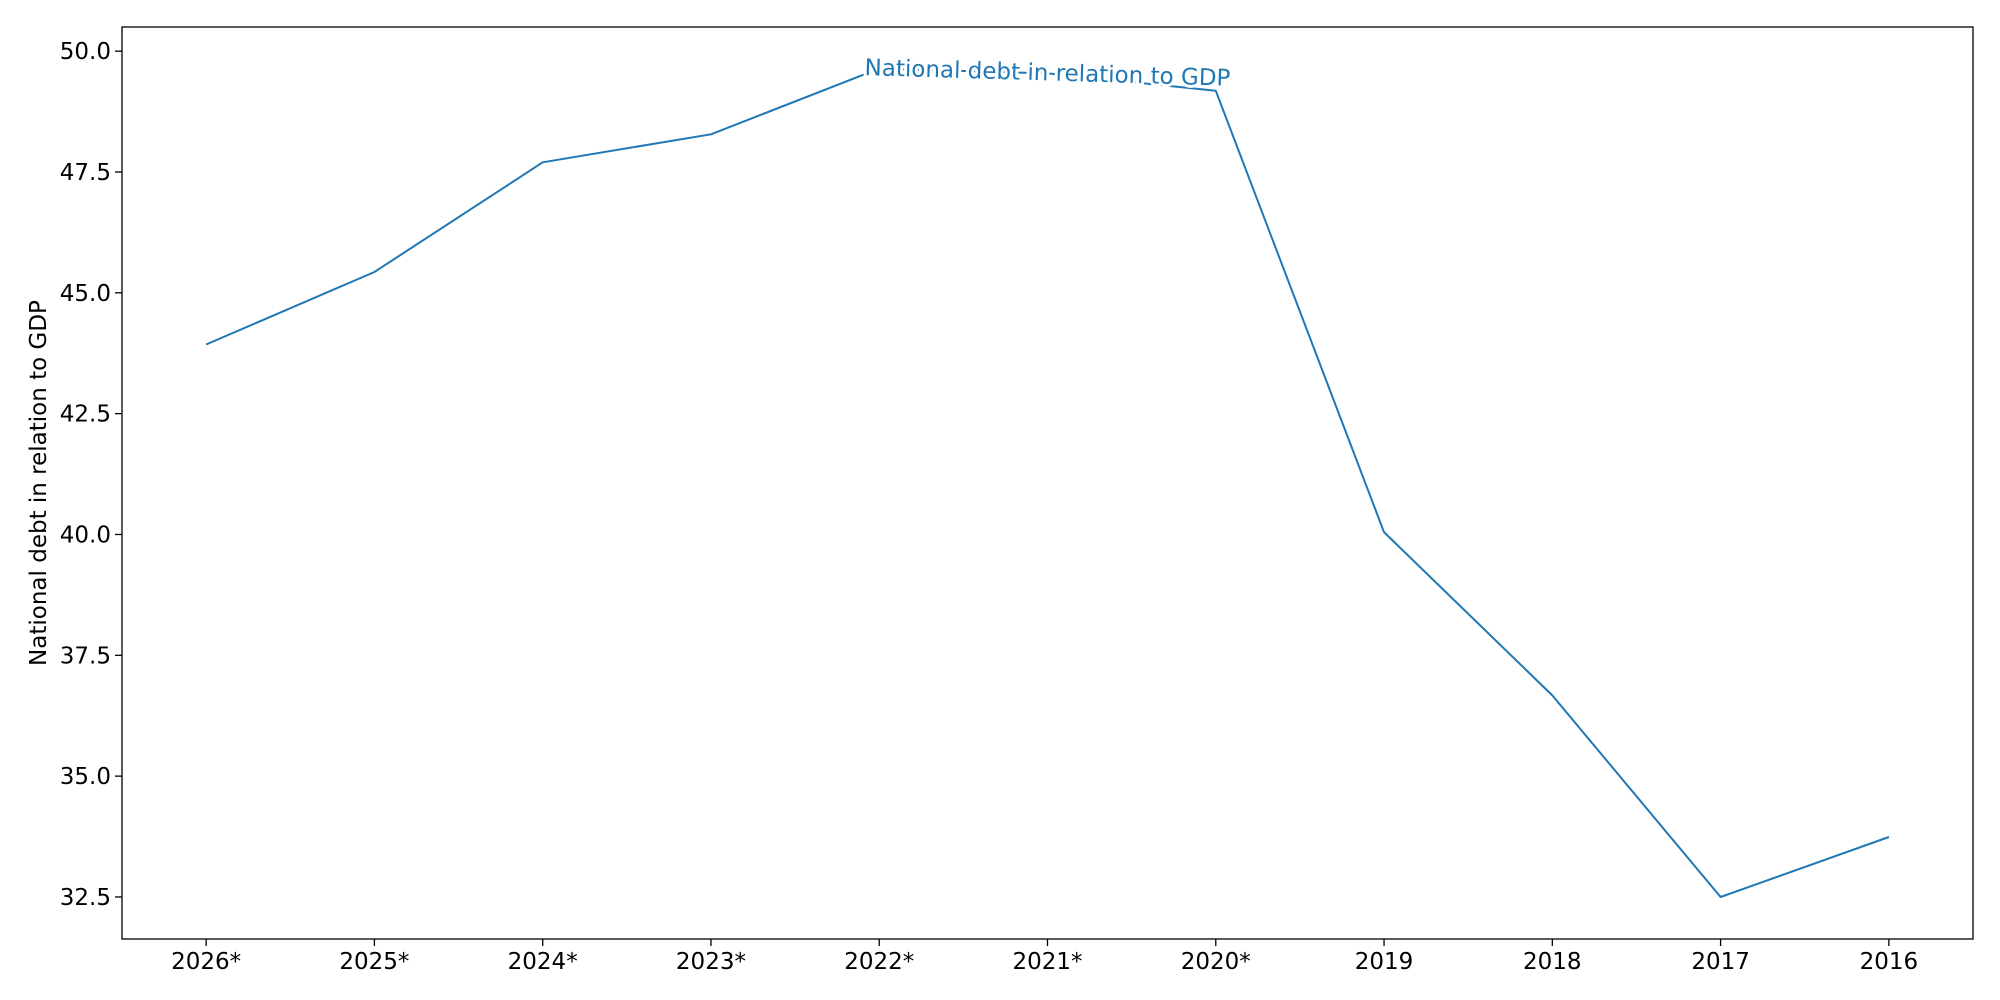  What do you see at coordinates (1047, 962) in the screenshot?
I see `x-tick-label: 2021*` at bounding box center [1047, 962].